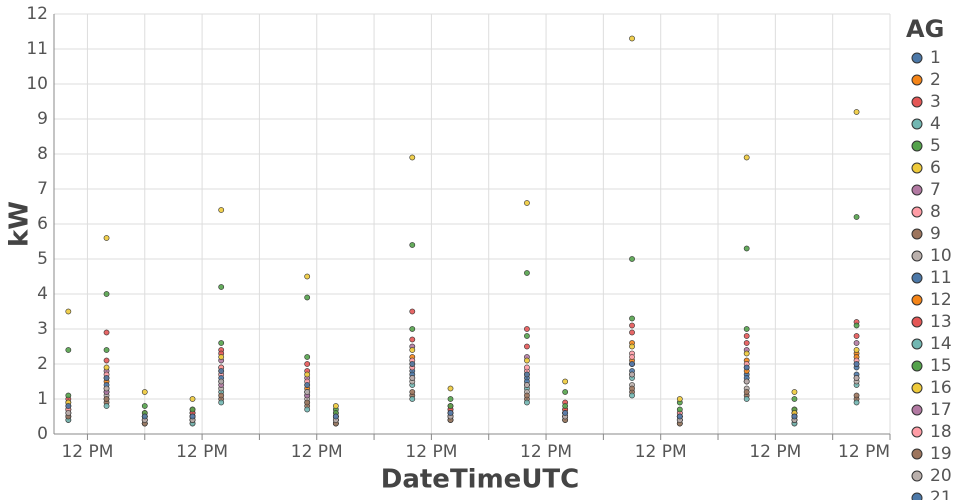  What do you see at coordinates (20, 224) in the screenshot?
I see `y-axis-title: kW` at bounding box center [20, 224].